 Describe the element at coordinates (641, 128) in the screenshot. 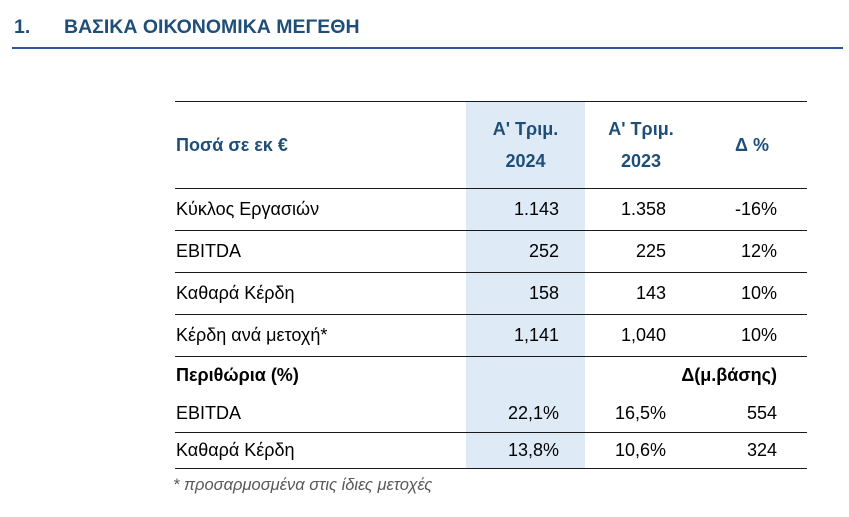

I see `column-header-2023-line1: Α' Τριμ.` at that location.